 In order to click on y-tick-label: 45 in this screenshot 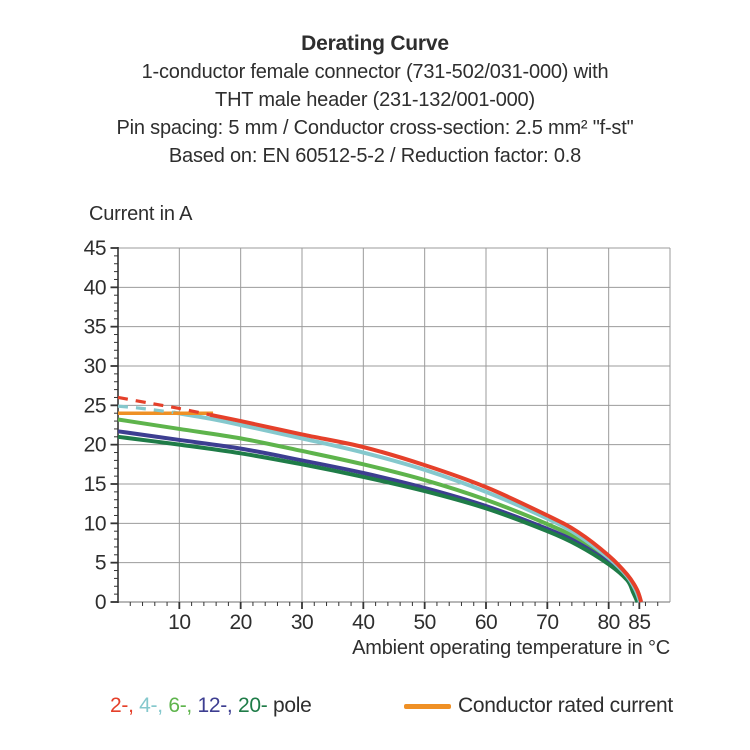, I will do `click(95, 248)`.